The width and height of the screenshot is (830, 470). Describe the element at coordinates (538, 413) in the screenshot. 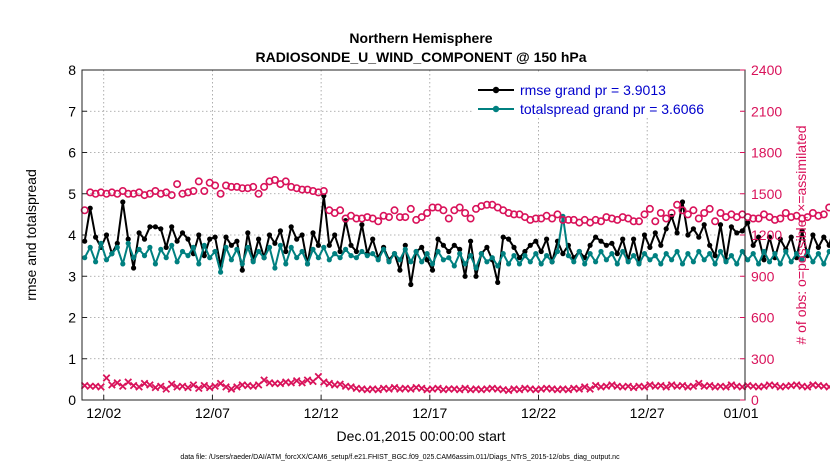

I see `x-tick-label: 12/22` at that location.